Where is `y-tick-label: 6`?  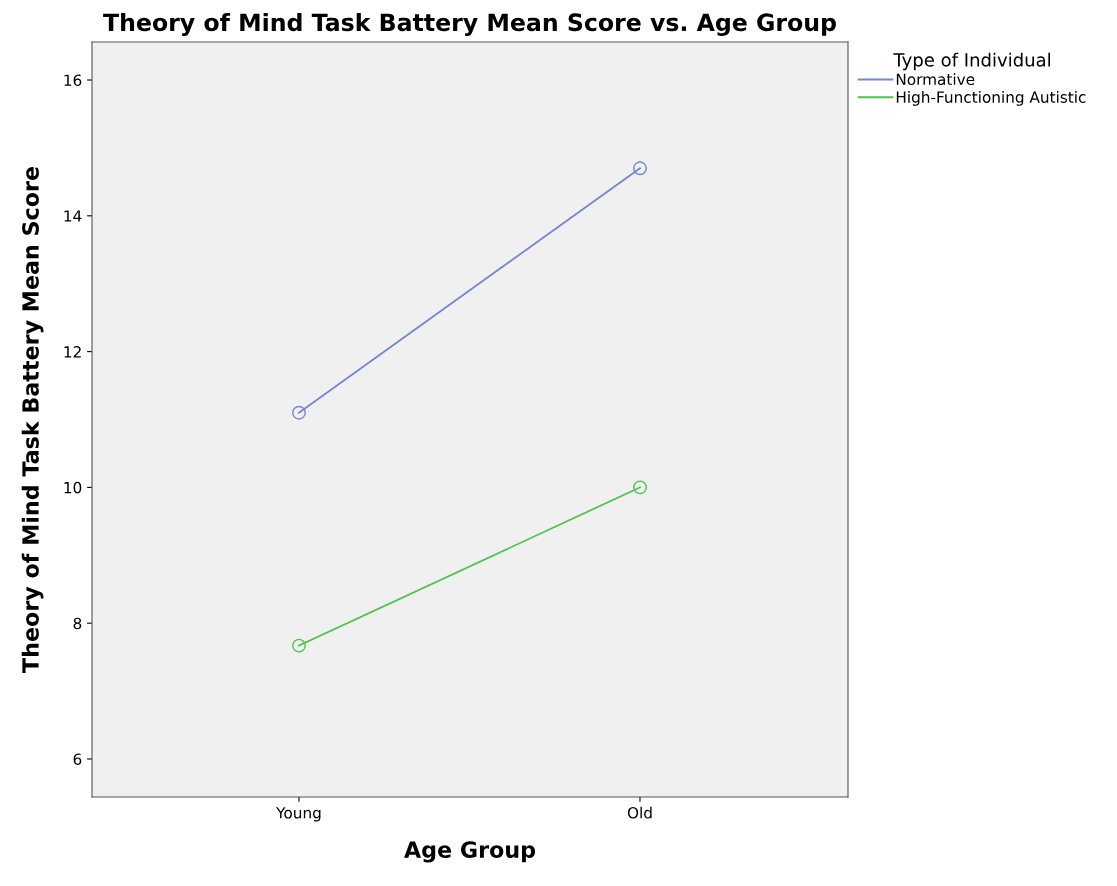
y-tick-label: 6 is located at coordinates (77, 759).